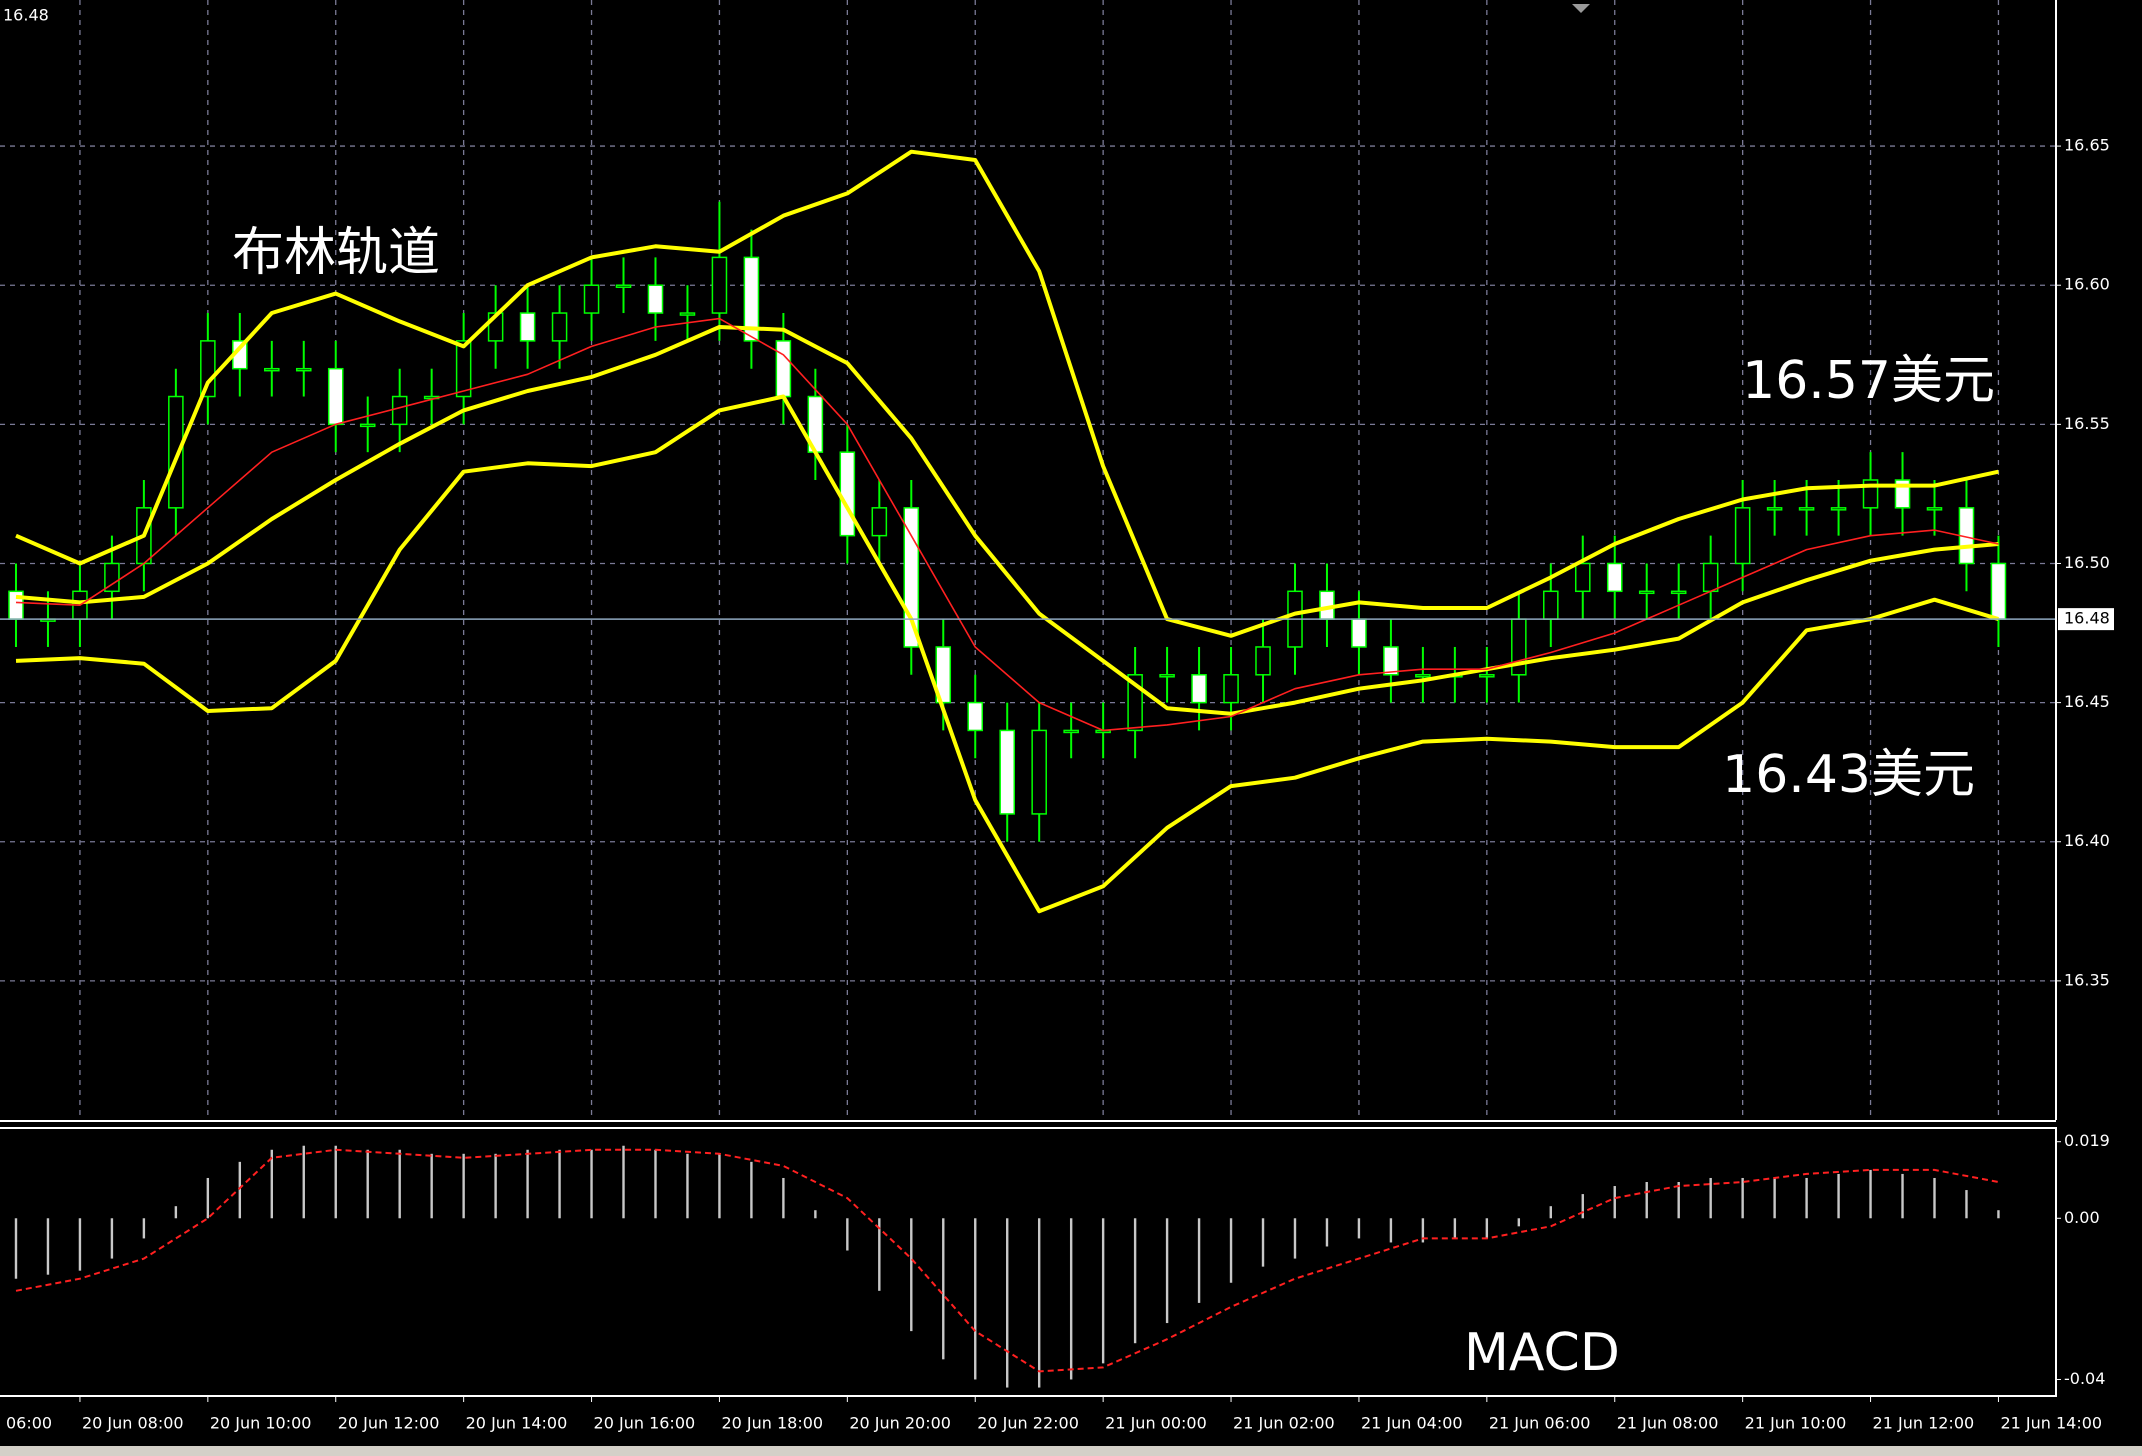  Describe the element at coordinates (1542, 1353) in the screenshot. I see `annotation: MACD` at that location.